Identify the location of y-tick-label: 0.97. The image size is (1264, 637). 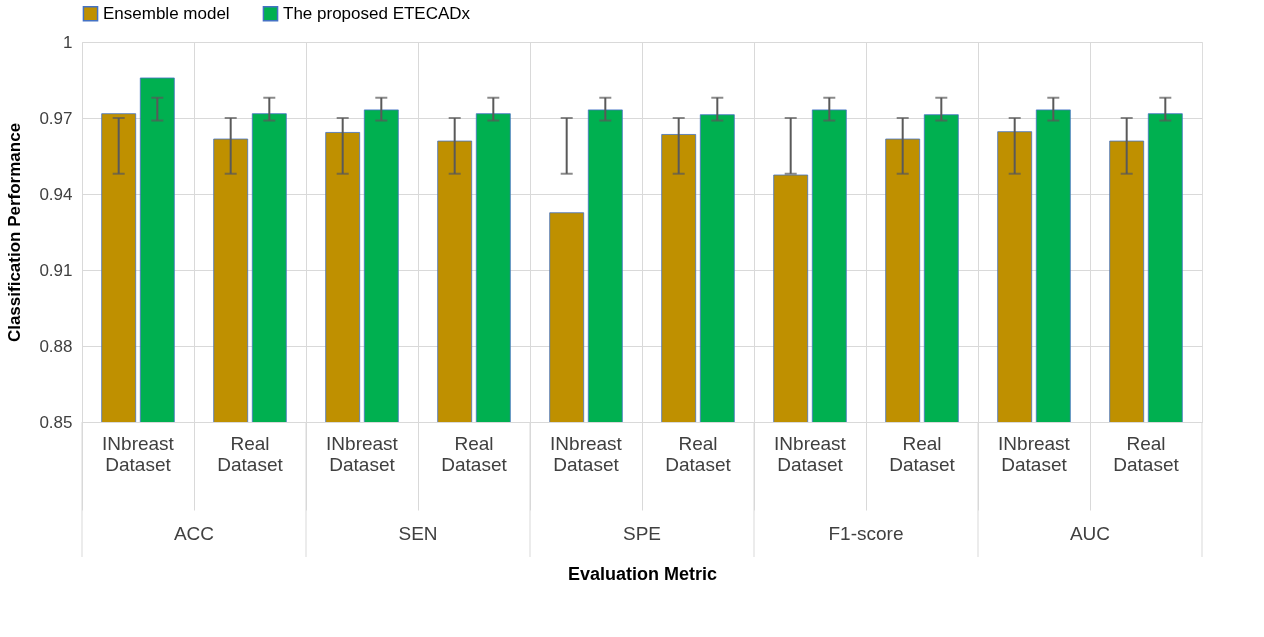
(56, 118).